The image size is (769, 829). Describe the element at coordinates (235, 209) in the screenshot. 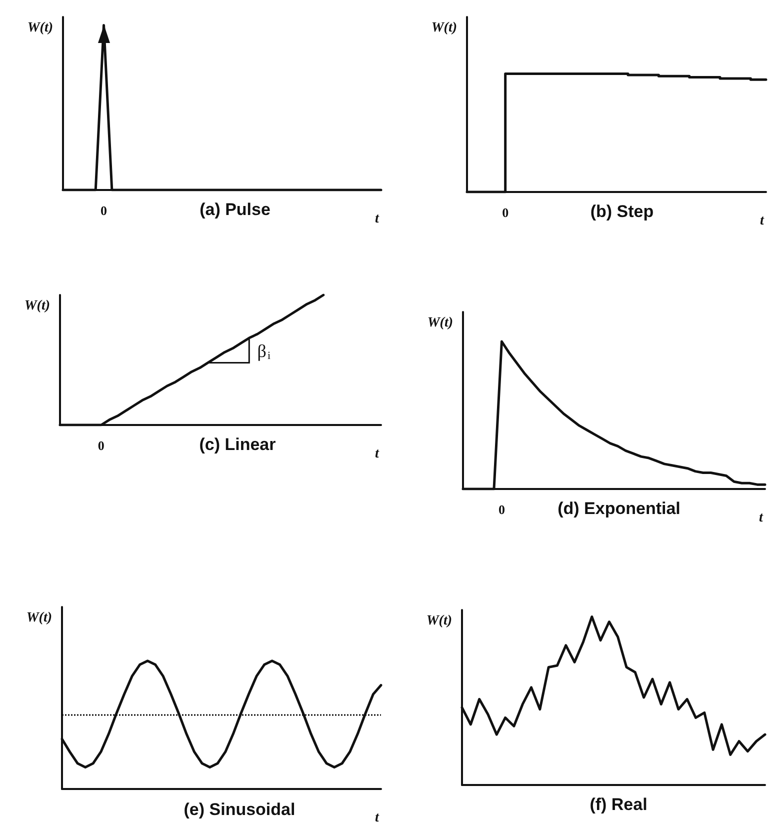

I see `text: (a) Pulse` at that location.